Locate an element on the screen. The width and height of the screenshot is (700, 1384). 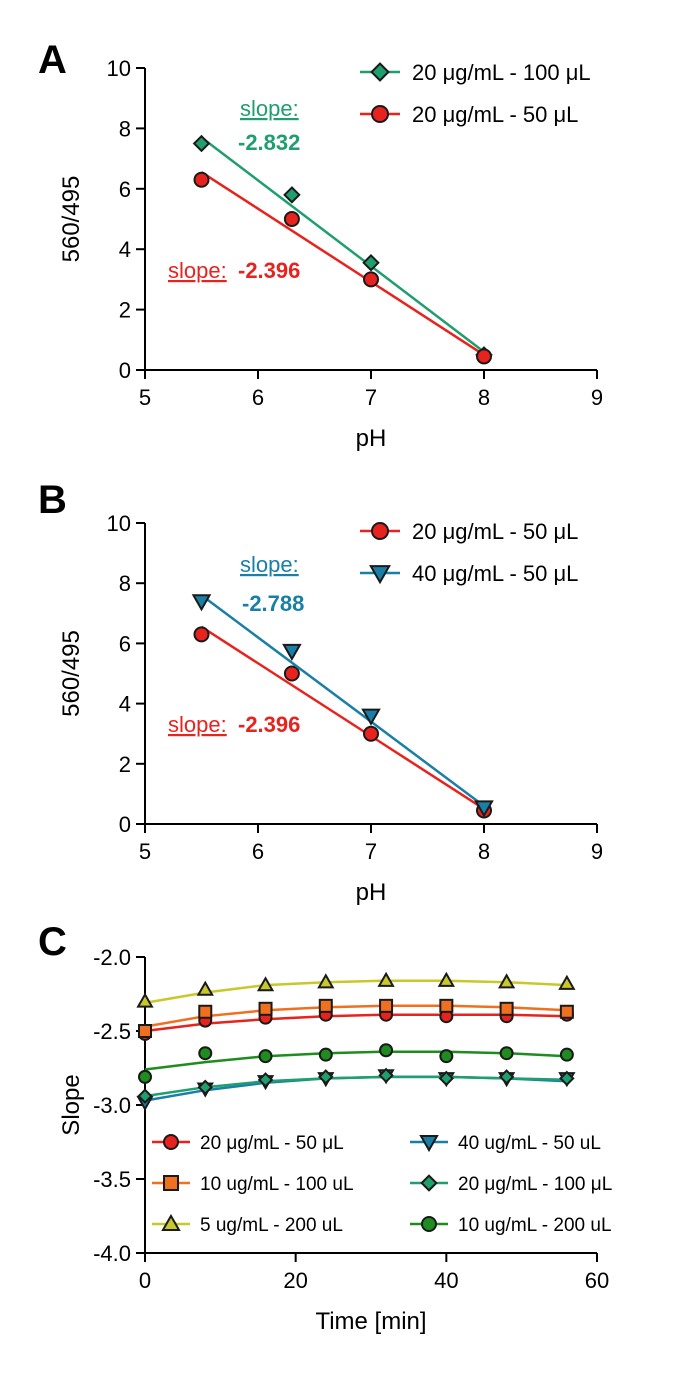
slope-annotation: slope: -2.788 is located at coordinates (272, 584).